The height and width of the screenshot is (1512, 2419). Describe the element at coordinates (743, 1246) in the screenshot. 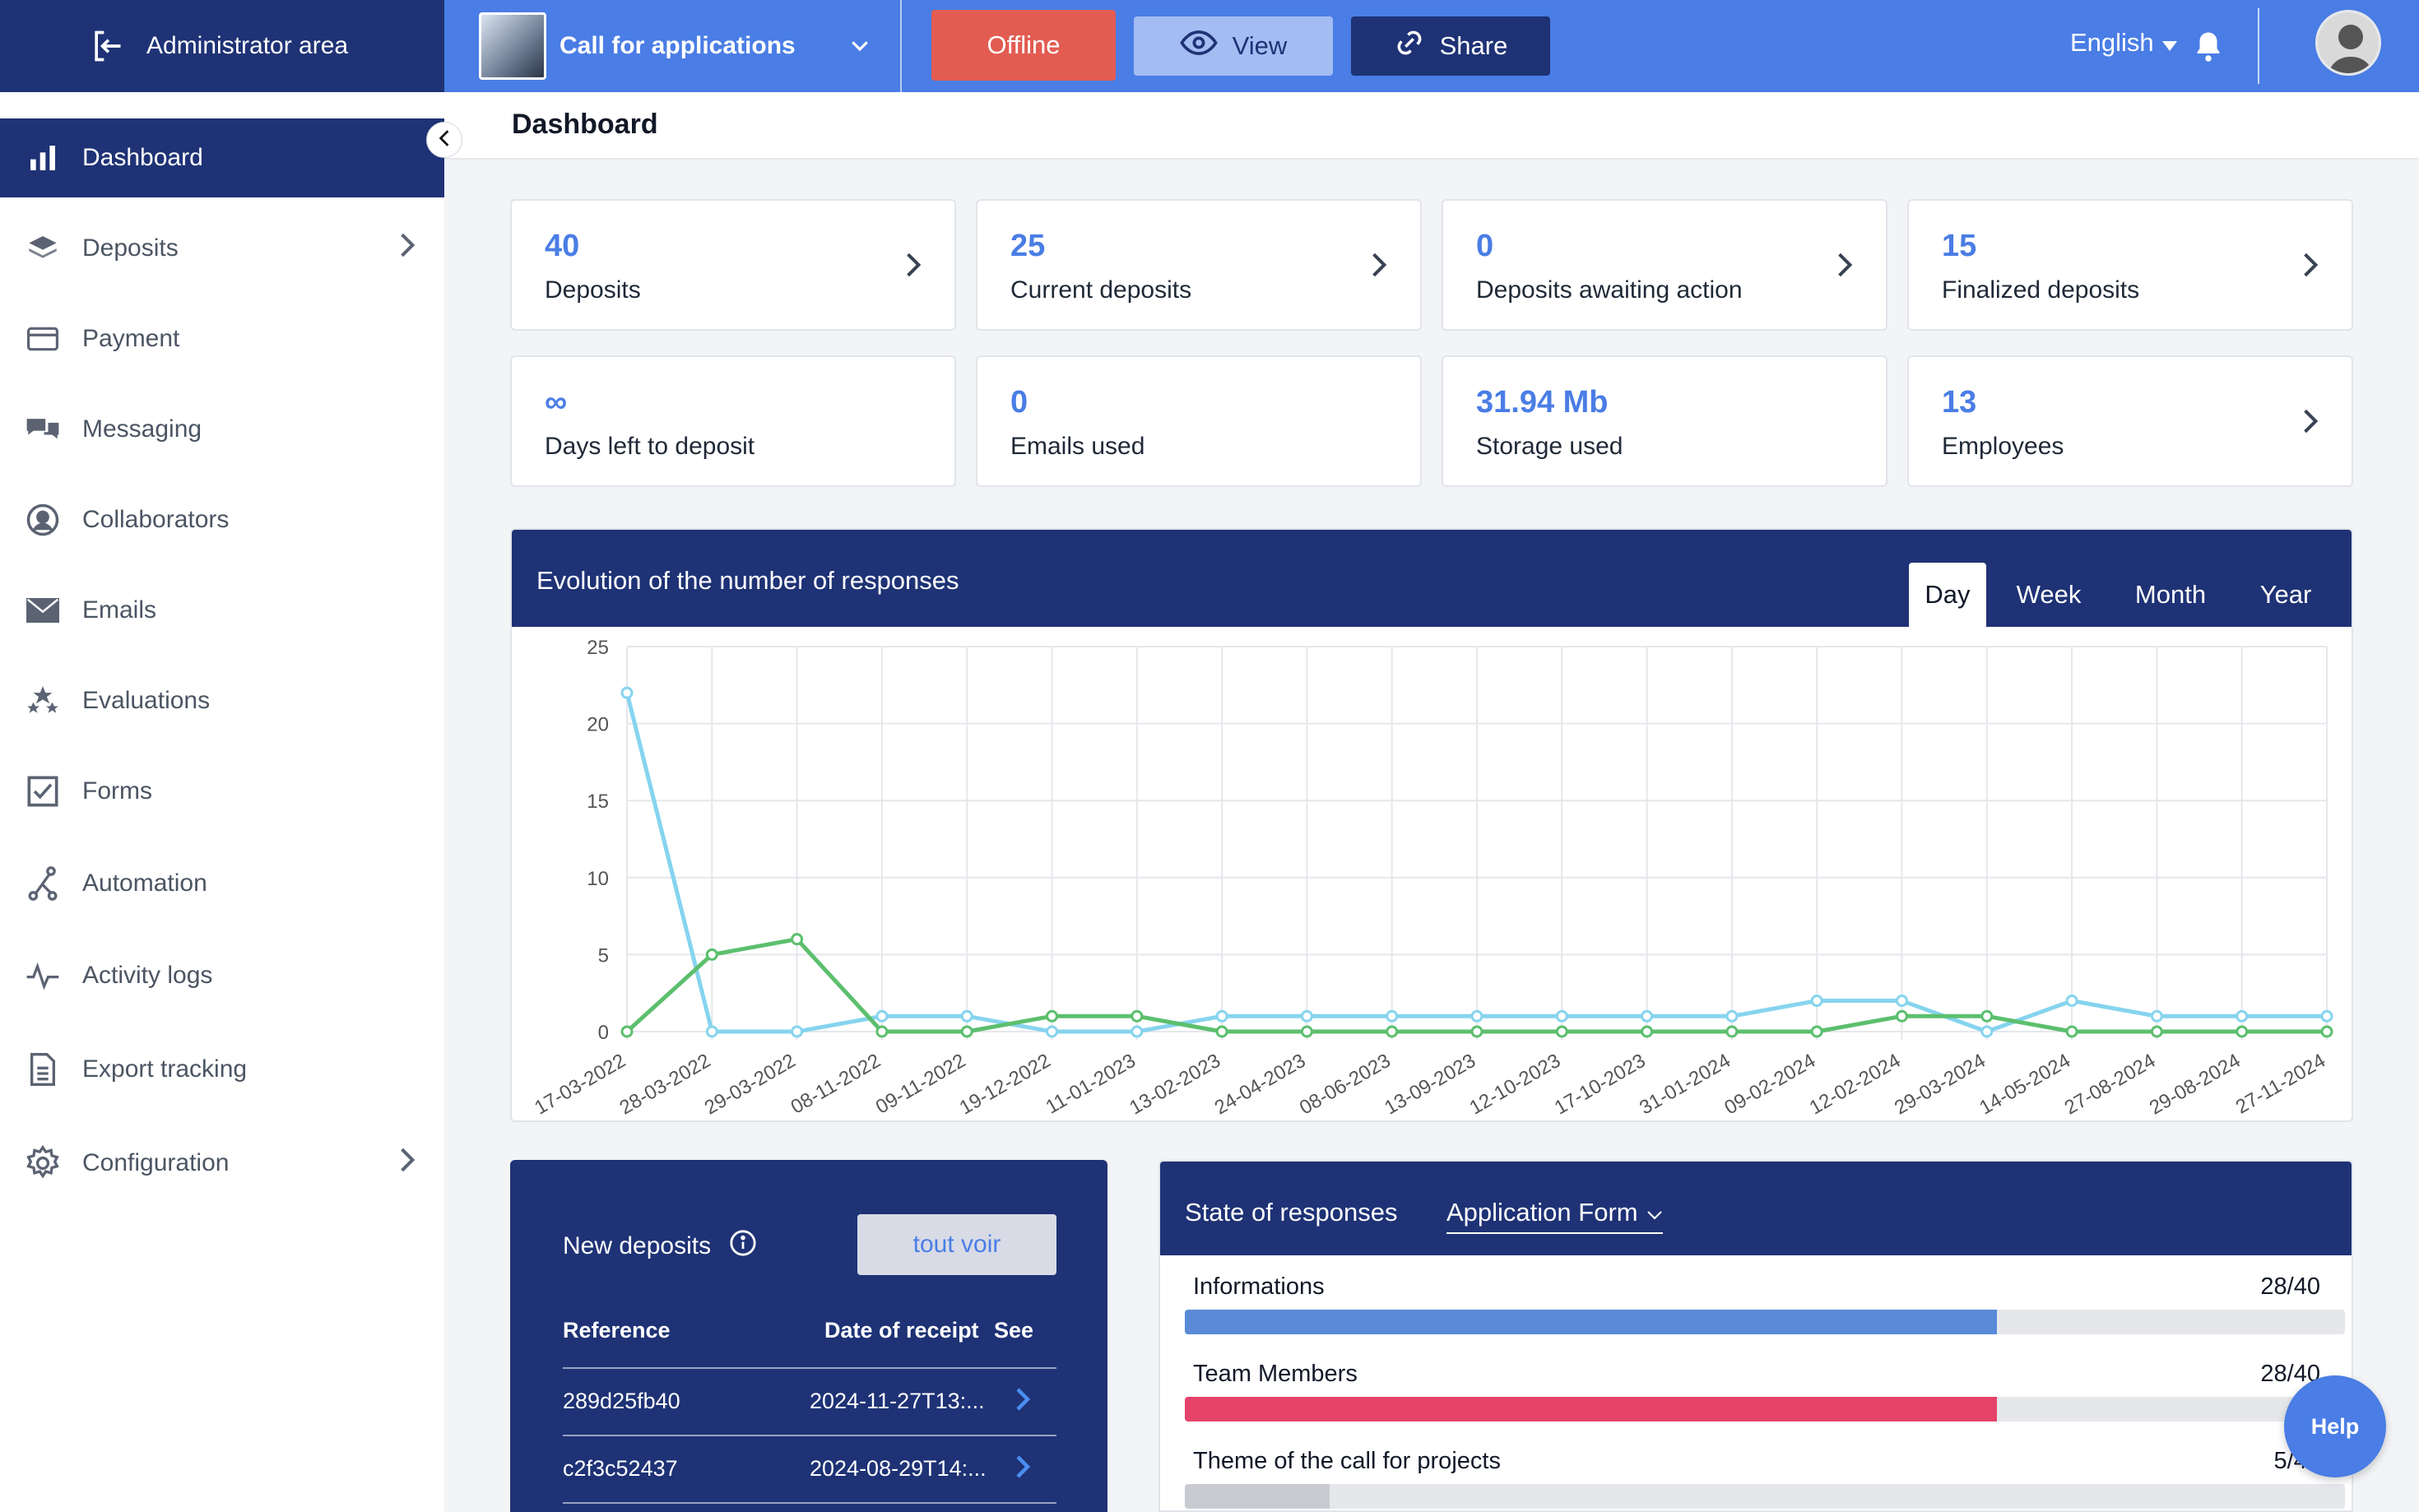

I see `info-icon` at that location.